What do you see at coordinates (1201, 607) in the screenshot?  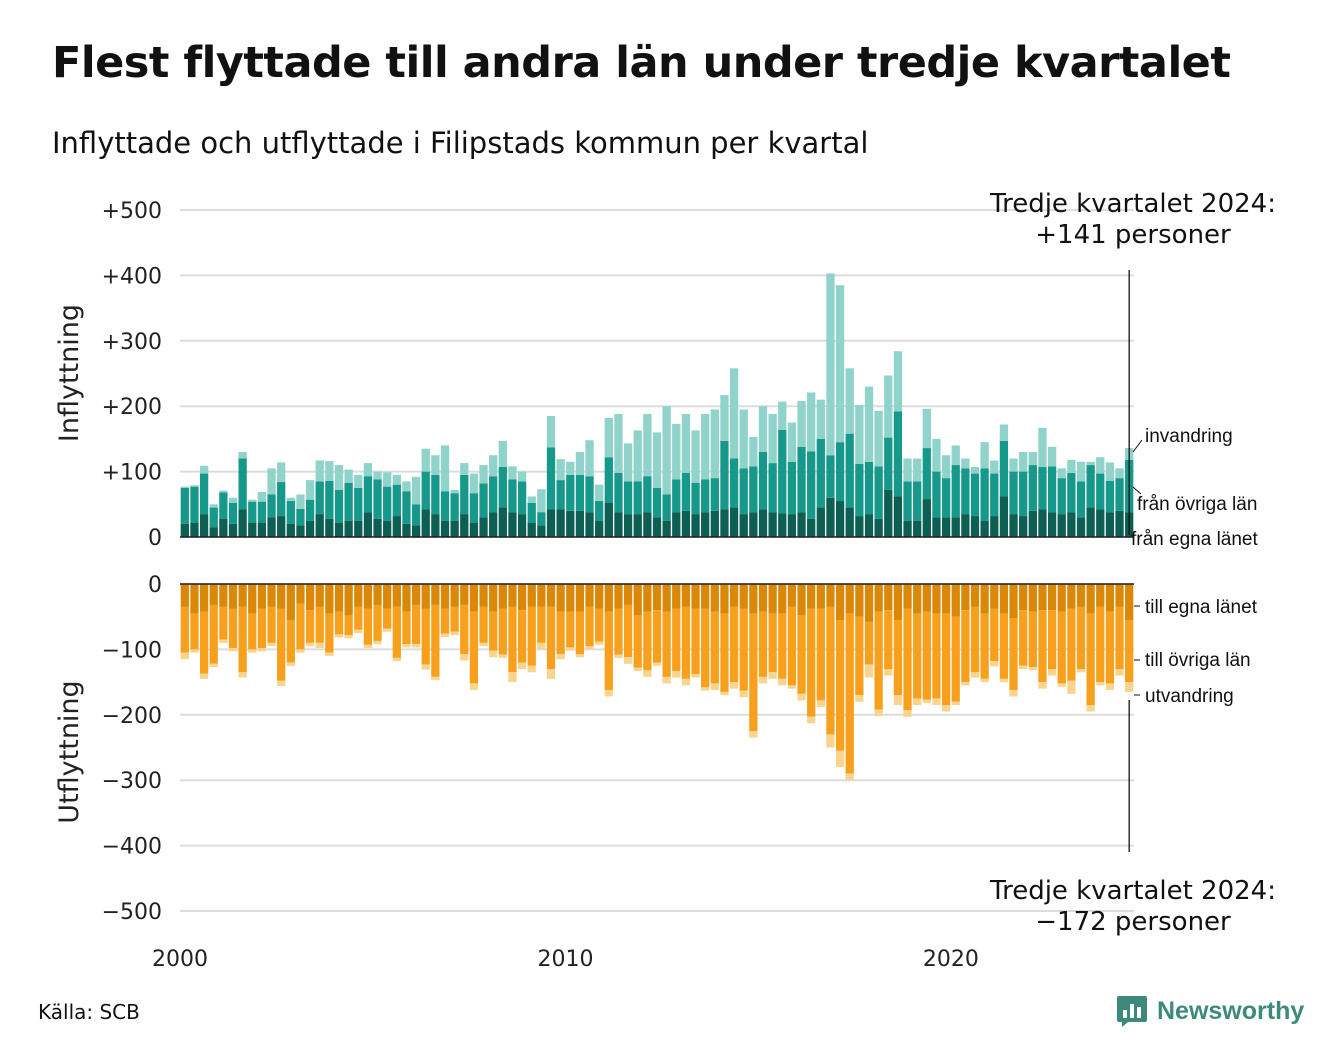 I see `series-label-till-egna-lanet: till egna länet` at bounding box center [1201, 607].